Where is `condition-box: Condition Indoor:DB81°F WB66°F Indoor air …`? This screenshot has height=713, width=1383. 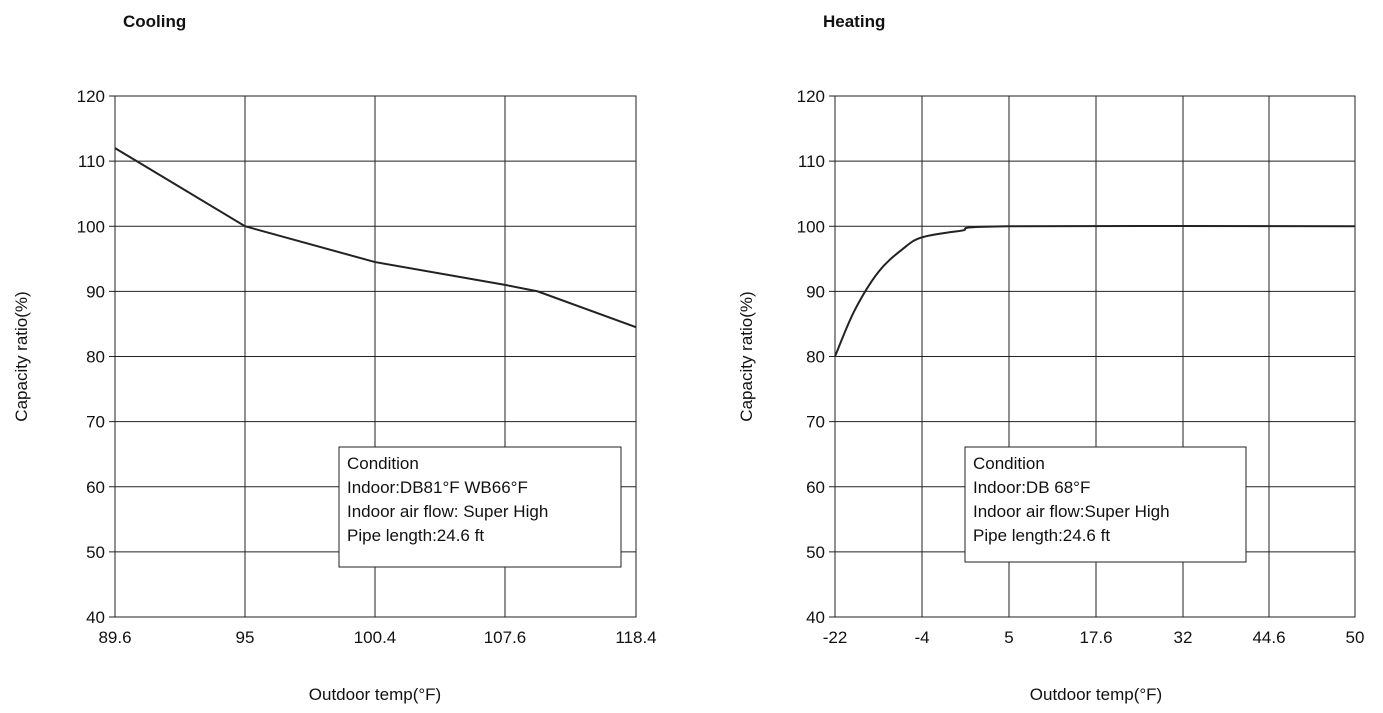
condition-box: Condition Indoor:DB81°F WB66°F Indoor air … is located at coordinates (480, 507).